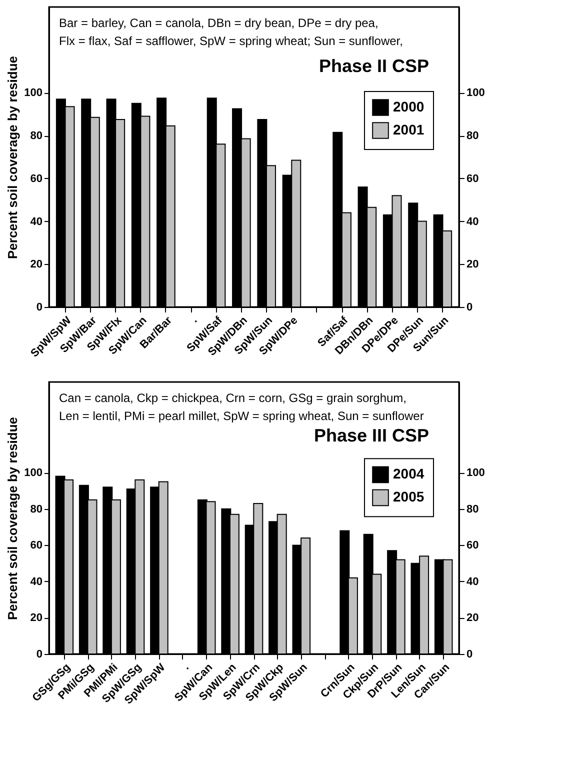 The height and width of the screenshot is (769, 561). What do you see at coordinates (218, 23) in the screenshot?
I see `annotation: Bar = barley, Can = canola, DBn = dry bean, DPe = dry pea,` at bounding box center [218, 23].